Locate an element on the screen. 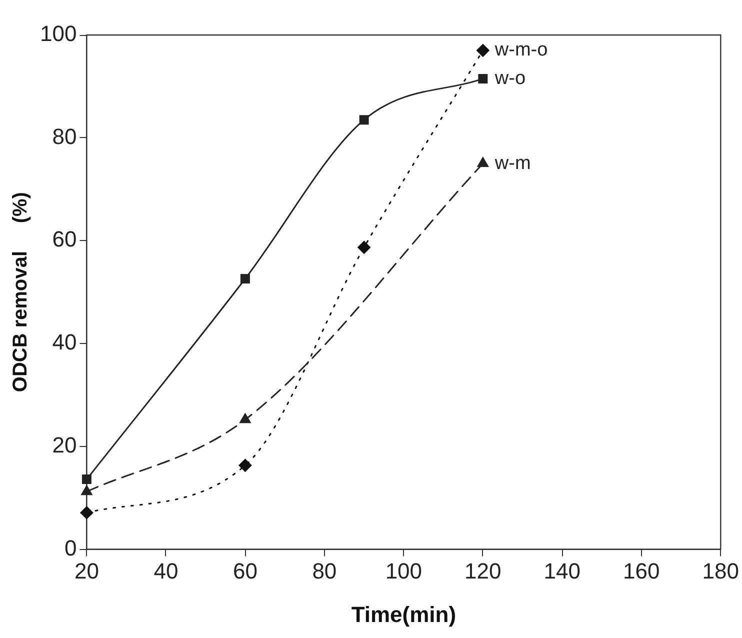 Image resolution: width=742 pixels, height=638 pixels. series-label: w-m-o is located at coordinates (521, 50).